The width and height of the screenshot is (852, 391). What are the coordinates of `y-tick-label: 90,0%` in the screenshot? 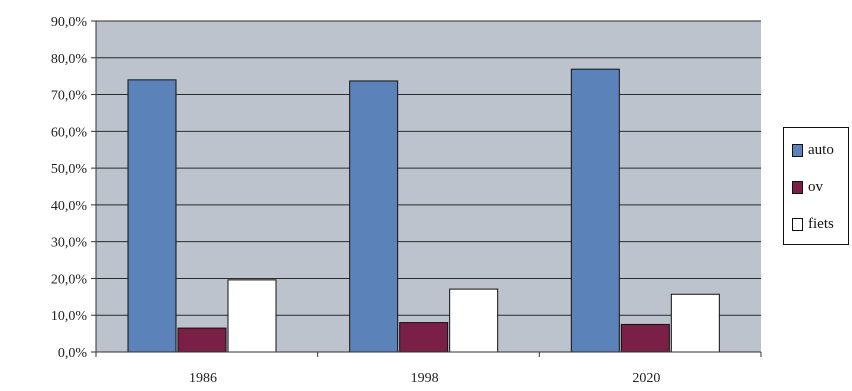 It's located at (69, 22).